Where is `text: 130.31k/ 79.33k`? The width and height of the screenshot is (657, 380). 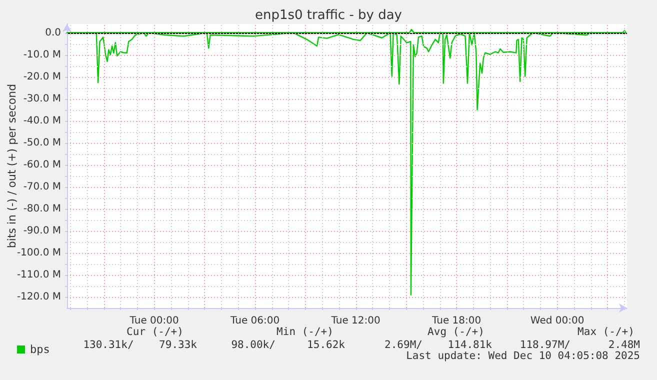 text: 130.31k/ 79.33k is located at coordinates (140, 345).